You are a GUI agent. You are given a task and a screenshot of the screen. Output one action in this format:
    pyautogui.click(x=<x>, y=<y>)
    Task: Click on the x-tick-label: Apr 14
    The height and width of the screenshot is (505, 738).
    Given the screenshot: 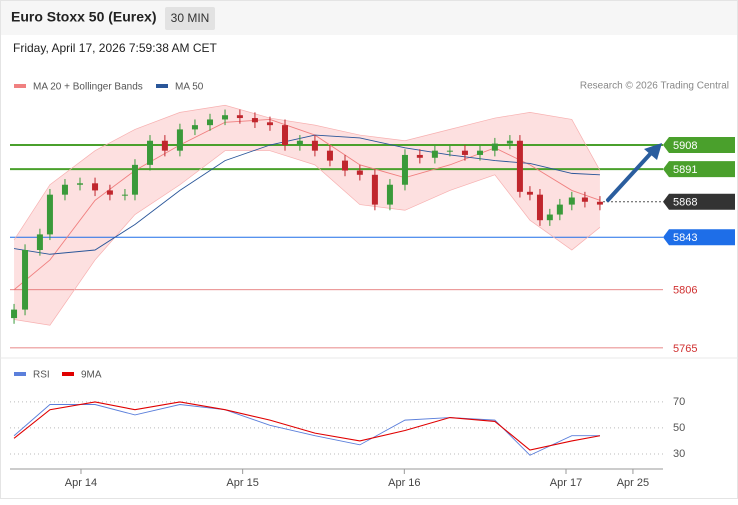 What is the action you would take?
    pyautogui.click(x=81, y=483)
    